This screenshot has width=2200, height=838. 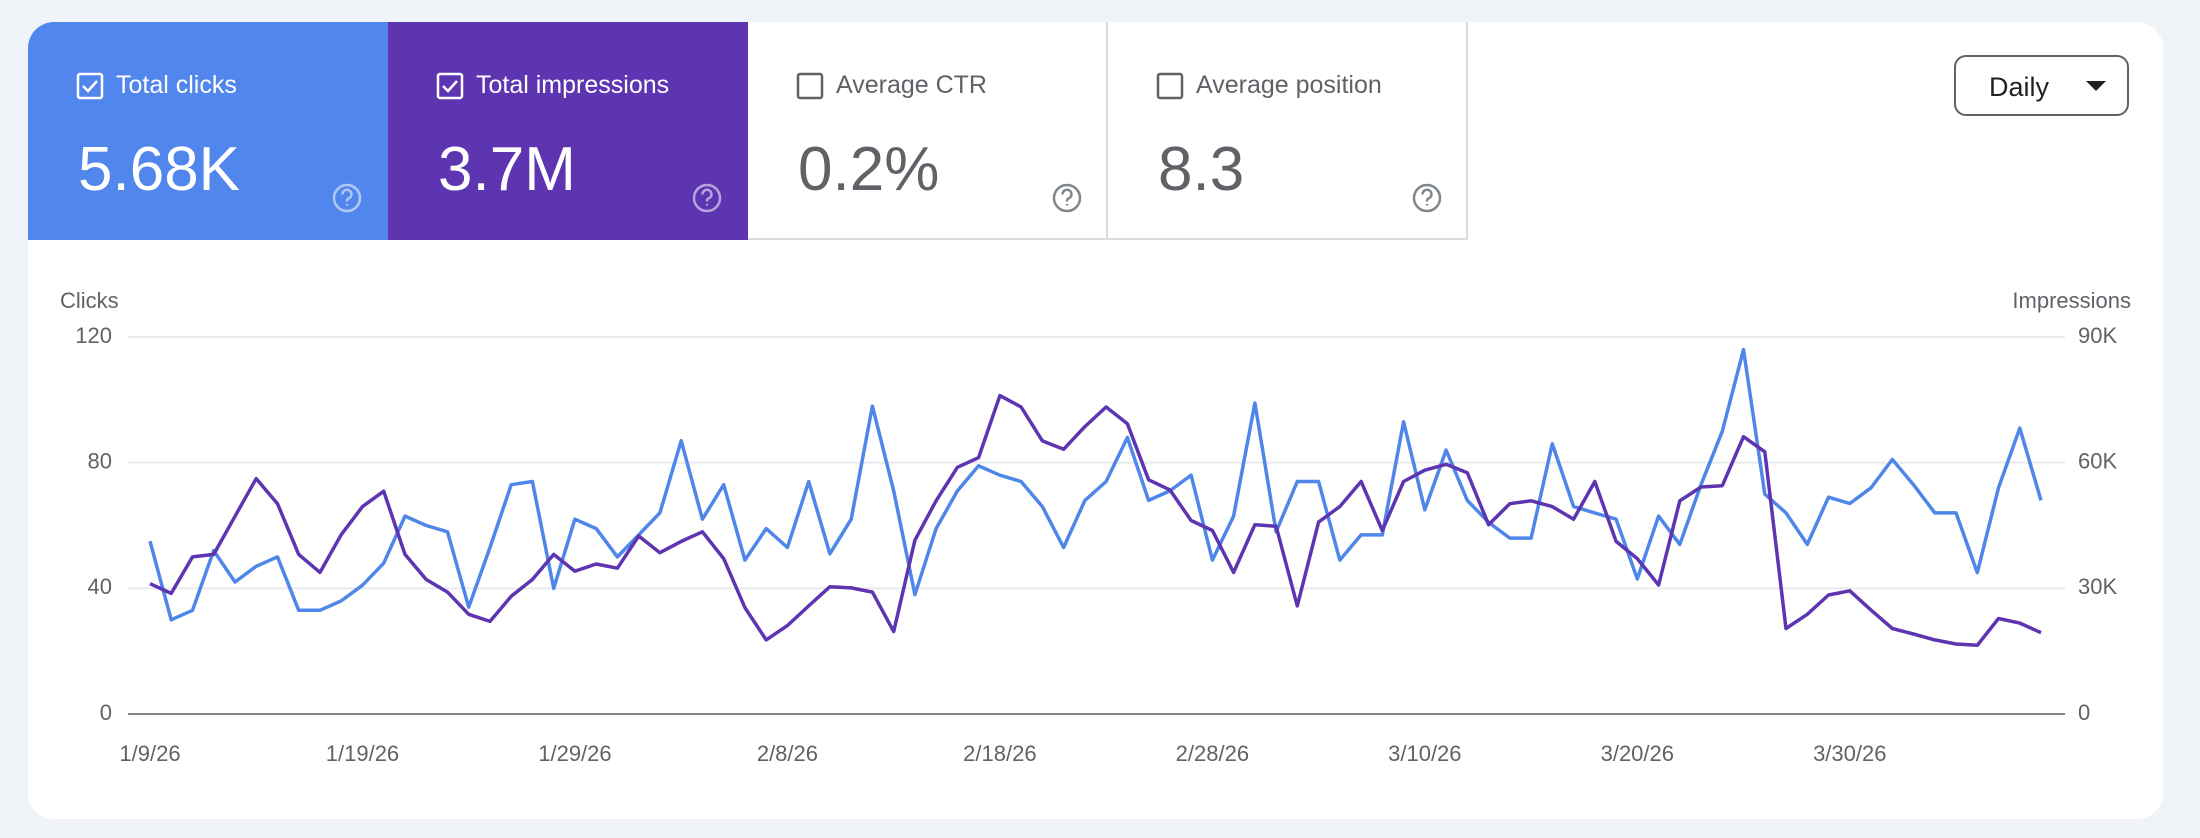 What do you see at coordinates (928, 131) in the screenshot?
I see `metric-card: Average CTR 0.2%` at bounding box center [928, 131].